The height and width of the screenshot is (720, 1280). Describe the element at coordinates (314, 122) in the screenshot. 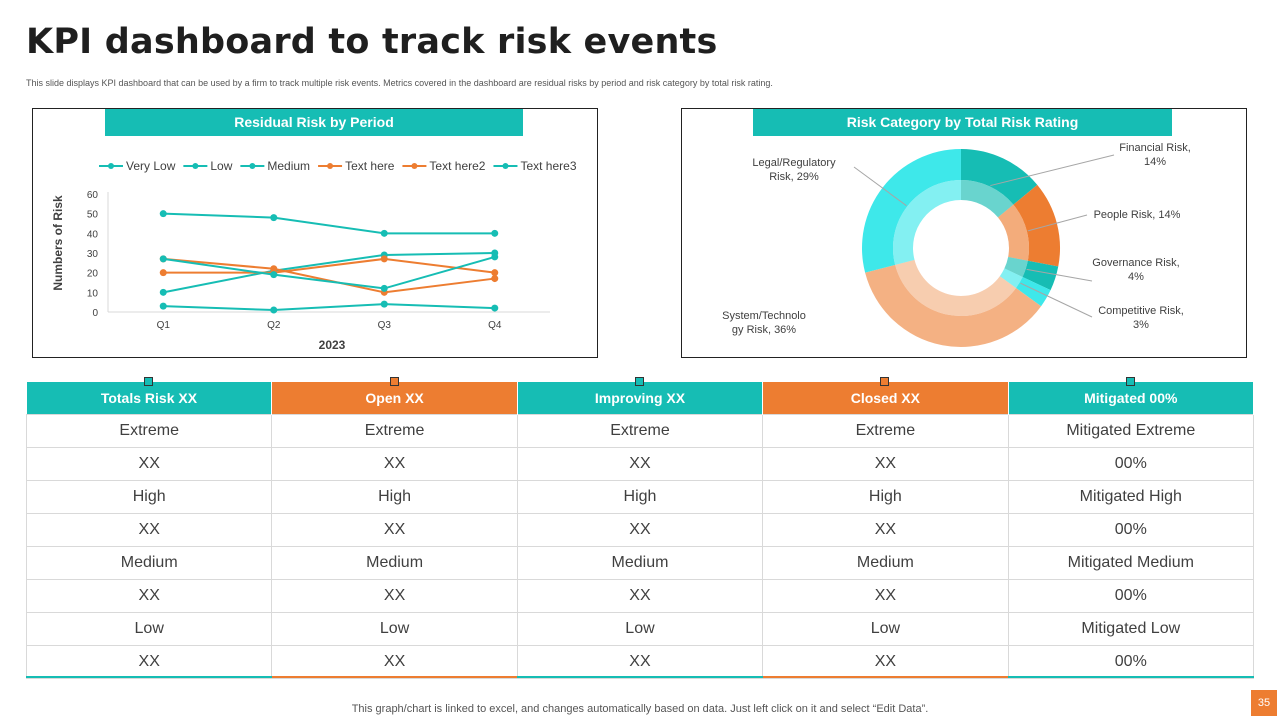

I see `residual-risk-title: Residual Risk by Period` at that location.